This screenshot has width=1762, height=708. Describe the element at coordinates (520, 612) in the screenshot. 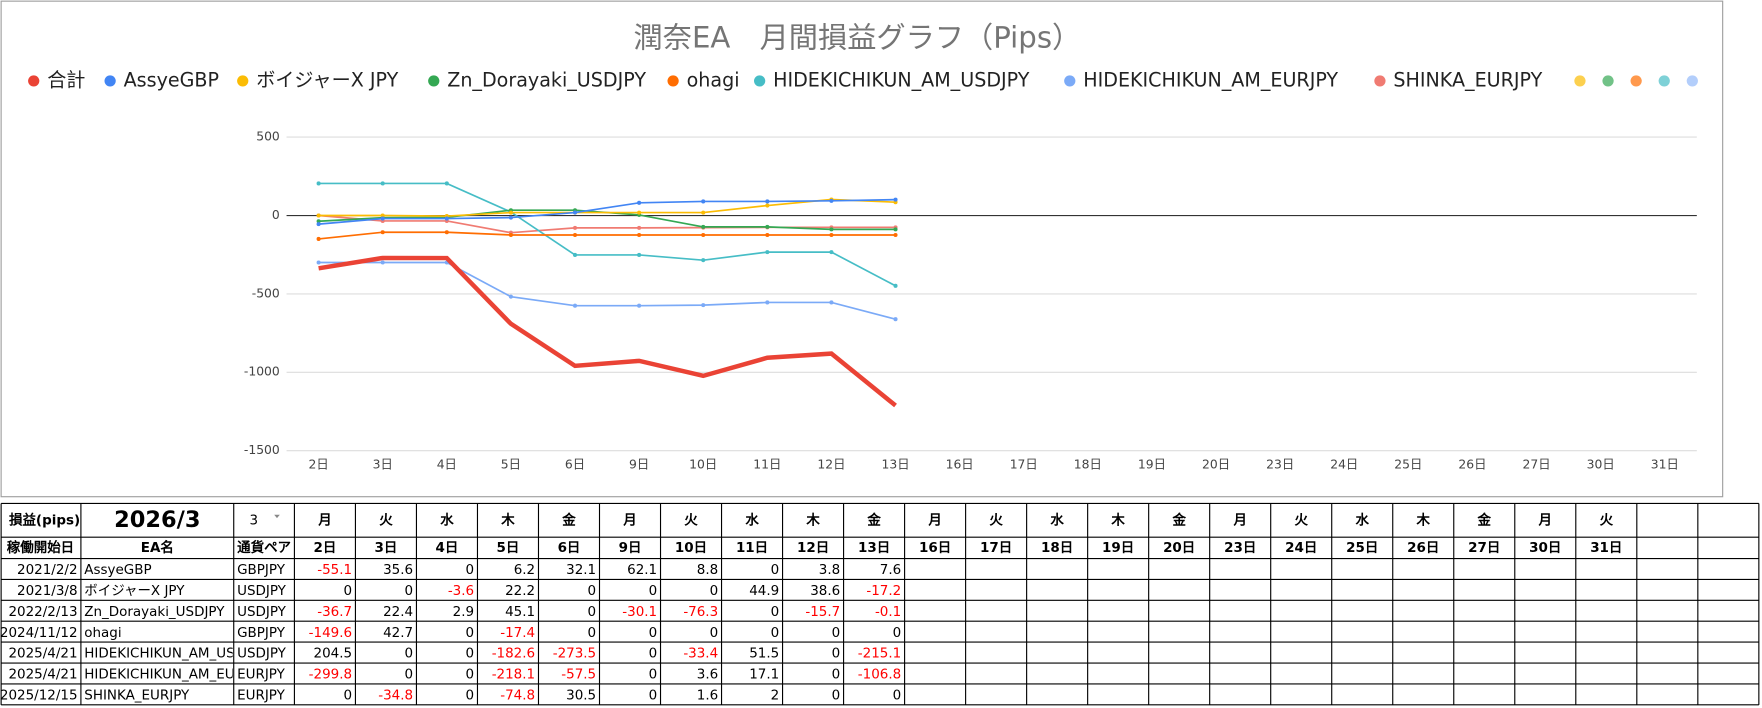

I see `pips-value: 45.1` at that location.